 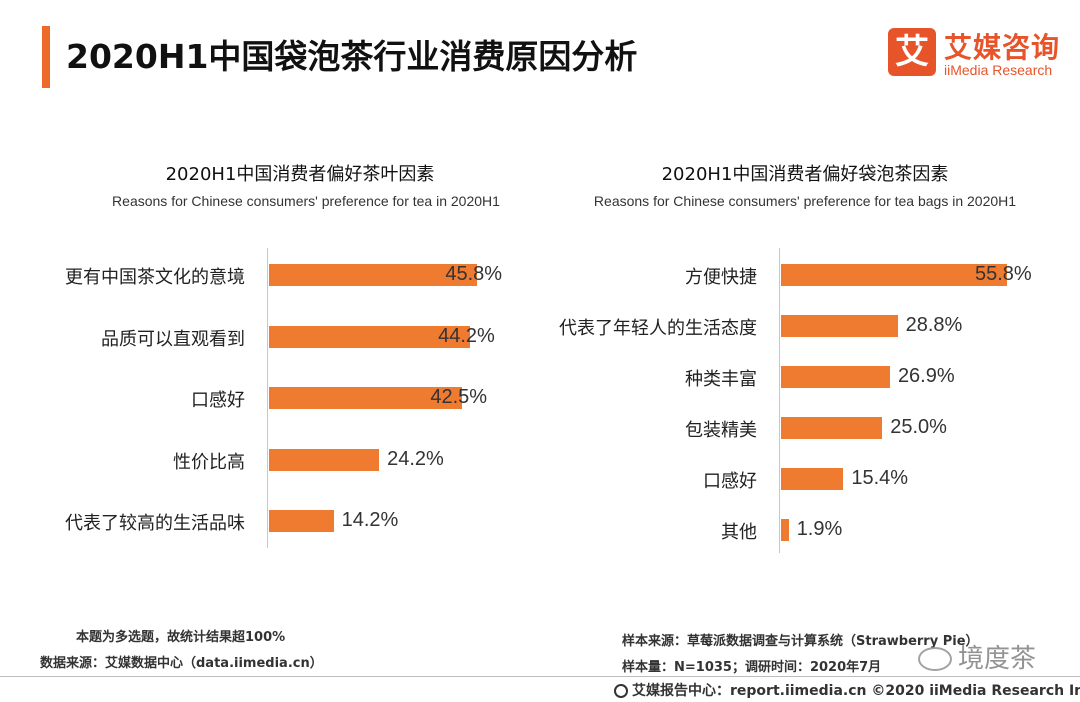 I want to click on data-source-note: 数据来源：艾媒数据中心（data.iimedia.cn）, so click(x=181, y=663).